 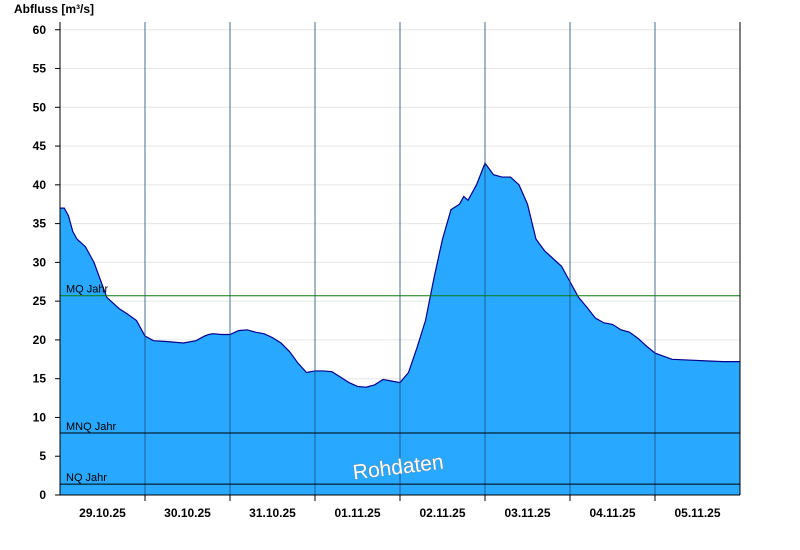 I want to click on x-tick-label: 05.11.25, so click(x=697, y=513).